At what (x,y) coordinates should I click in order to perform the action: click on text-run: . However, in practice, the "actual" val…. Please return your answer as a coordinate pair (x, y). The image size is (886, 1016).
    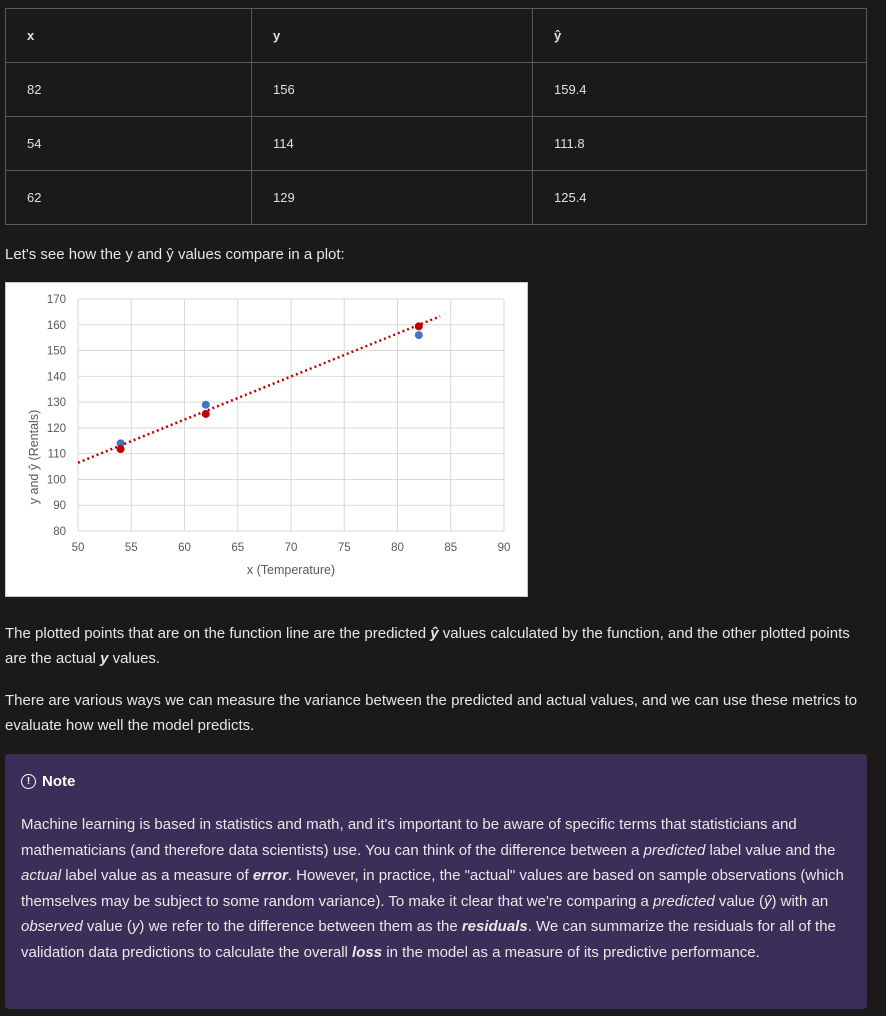
    Looking at the image, I should click on (432, 888).